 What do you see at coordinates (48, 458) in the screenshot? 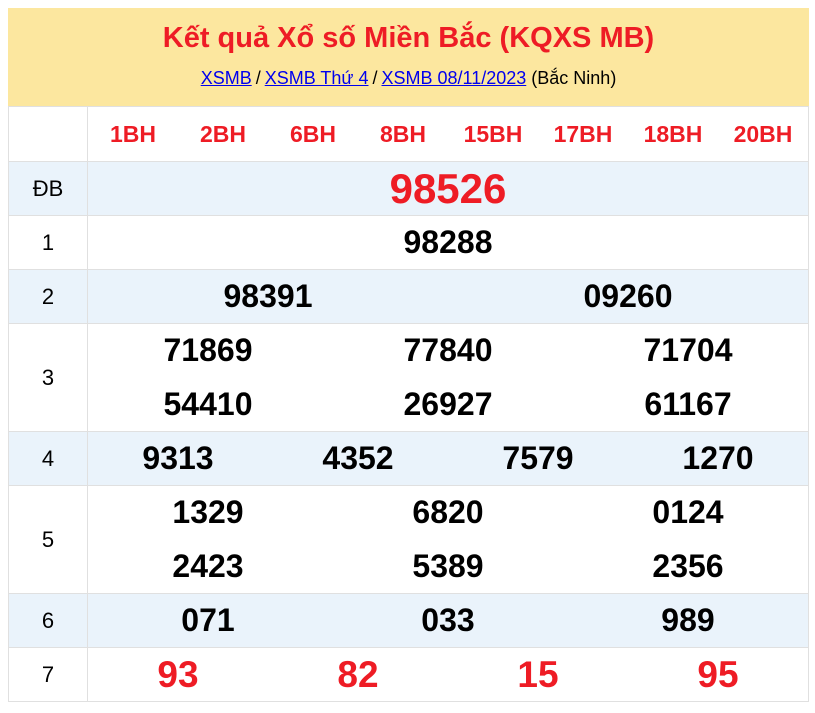
I see `prize-row-label: 4` at bounding box center [48, 458].